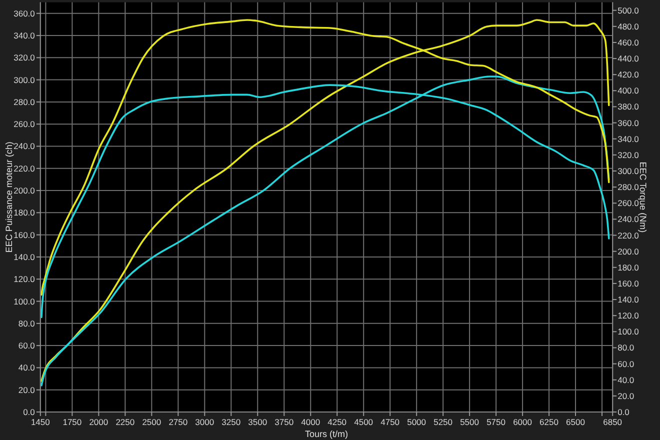  What do you see at coordinates (25, 279) in the screenshot?
I see `y-tick-label: 120.0` at bounding box center [25, 279].